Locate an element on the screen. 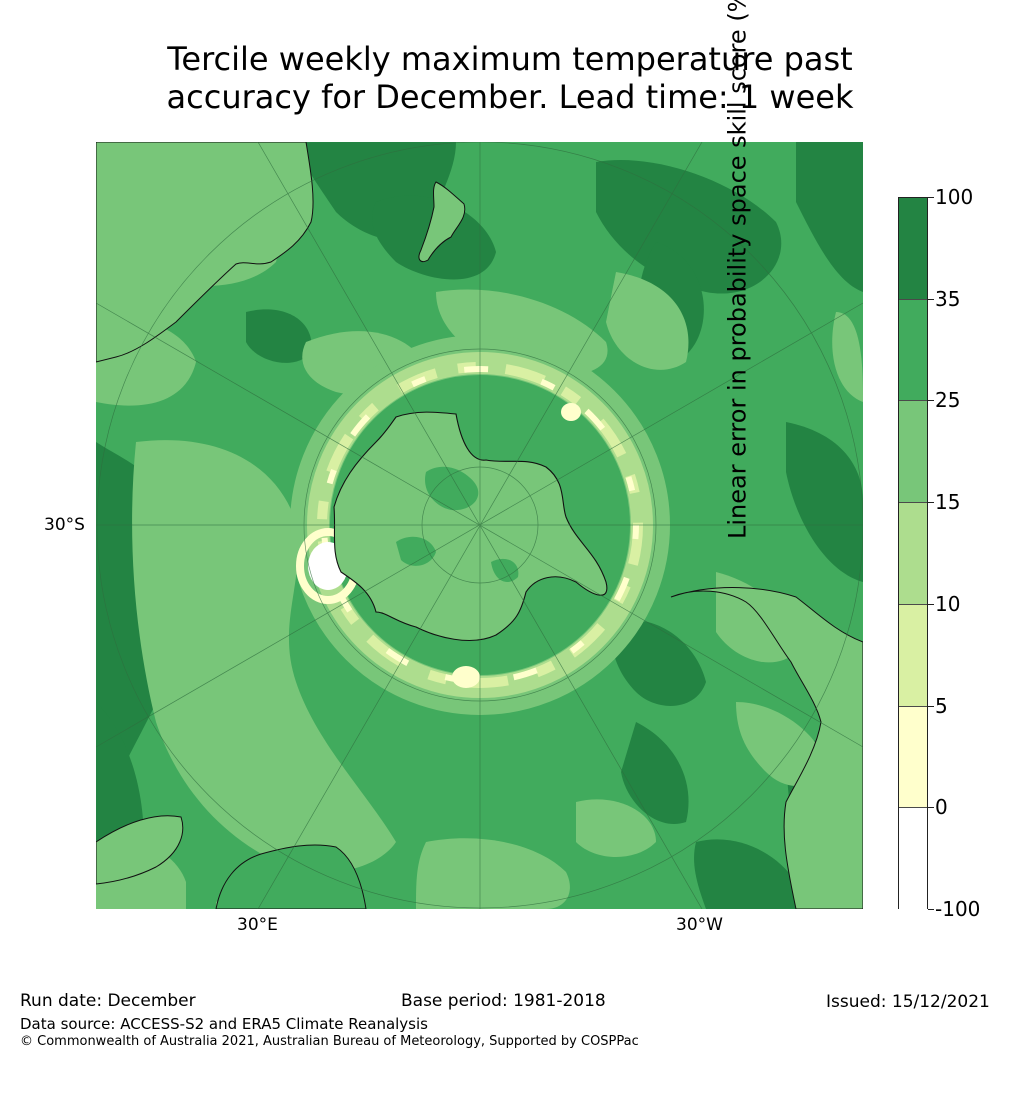 This screenshot has height=1095, width=1020. africa-coast is located at coordinates (291, 876).